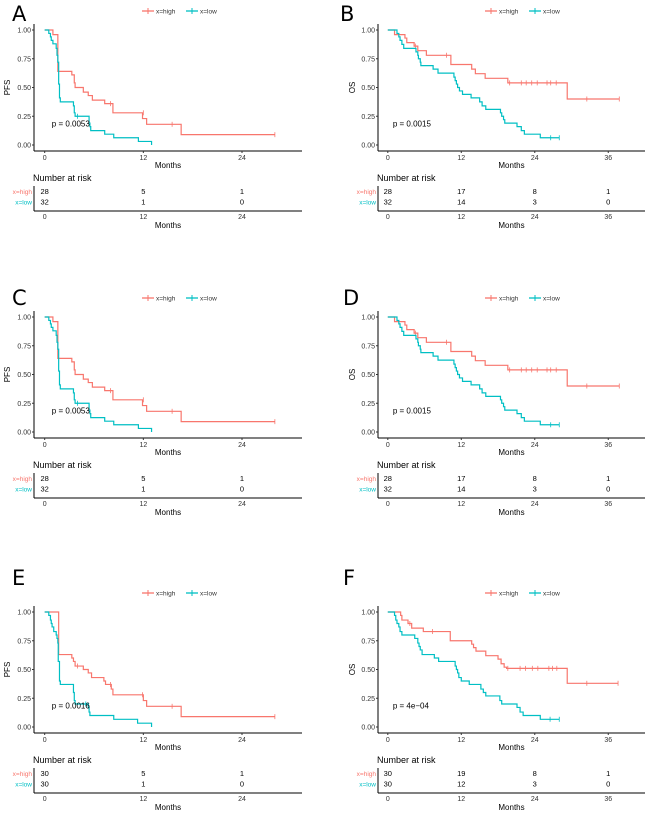 The image size is (669, 816). What do you see at coordinates (349, 578) in the screenshot?
I see `panel-letter: F` at bounding box center [349, 578].